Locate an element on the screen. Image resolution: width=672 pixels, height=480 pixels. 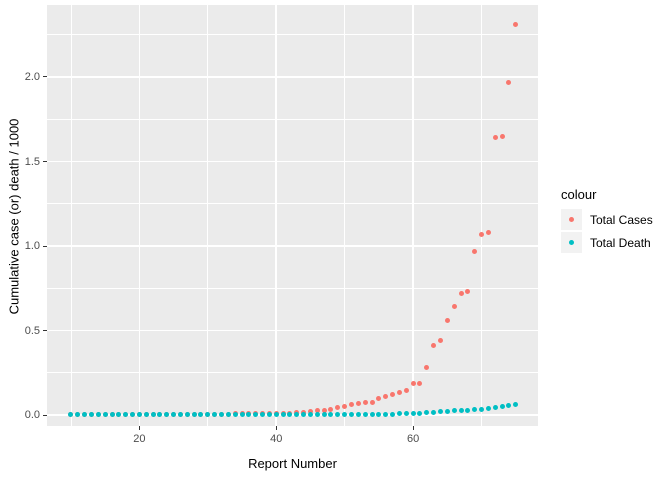
y-tick-label: 2.0 is located at coordinates (32, 76).